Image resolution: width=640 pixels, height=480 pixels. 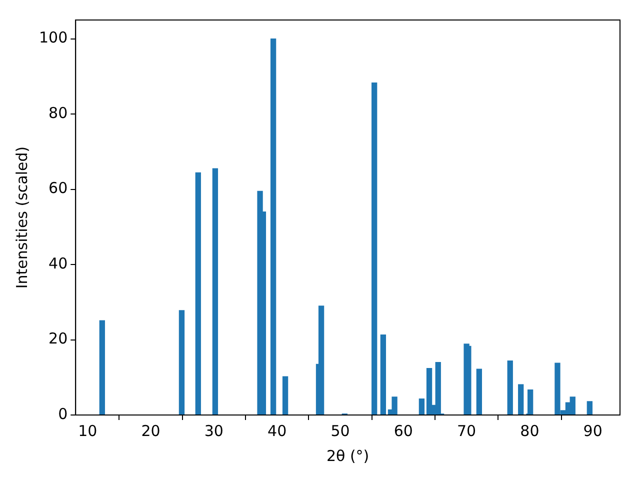 What do you see at coordinates (530, 431) in the screenshot?
I see `x-tick-label: 80` at bounding box center [530, 431].